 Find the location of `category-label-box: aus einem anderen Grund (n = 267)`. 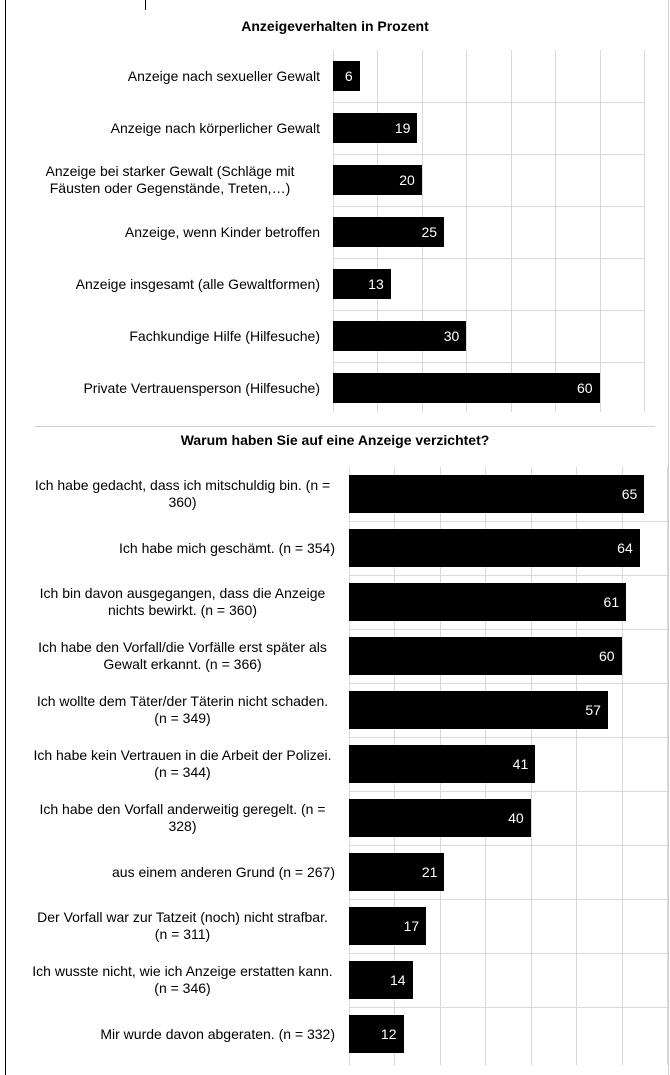

category-label-box: aus einem anderen Grund (n = 267) is located at coordinates (182, 872).